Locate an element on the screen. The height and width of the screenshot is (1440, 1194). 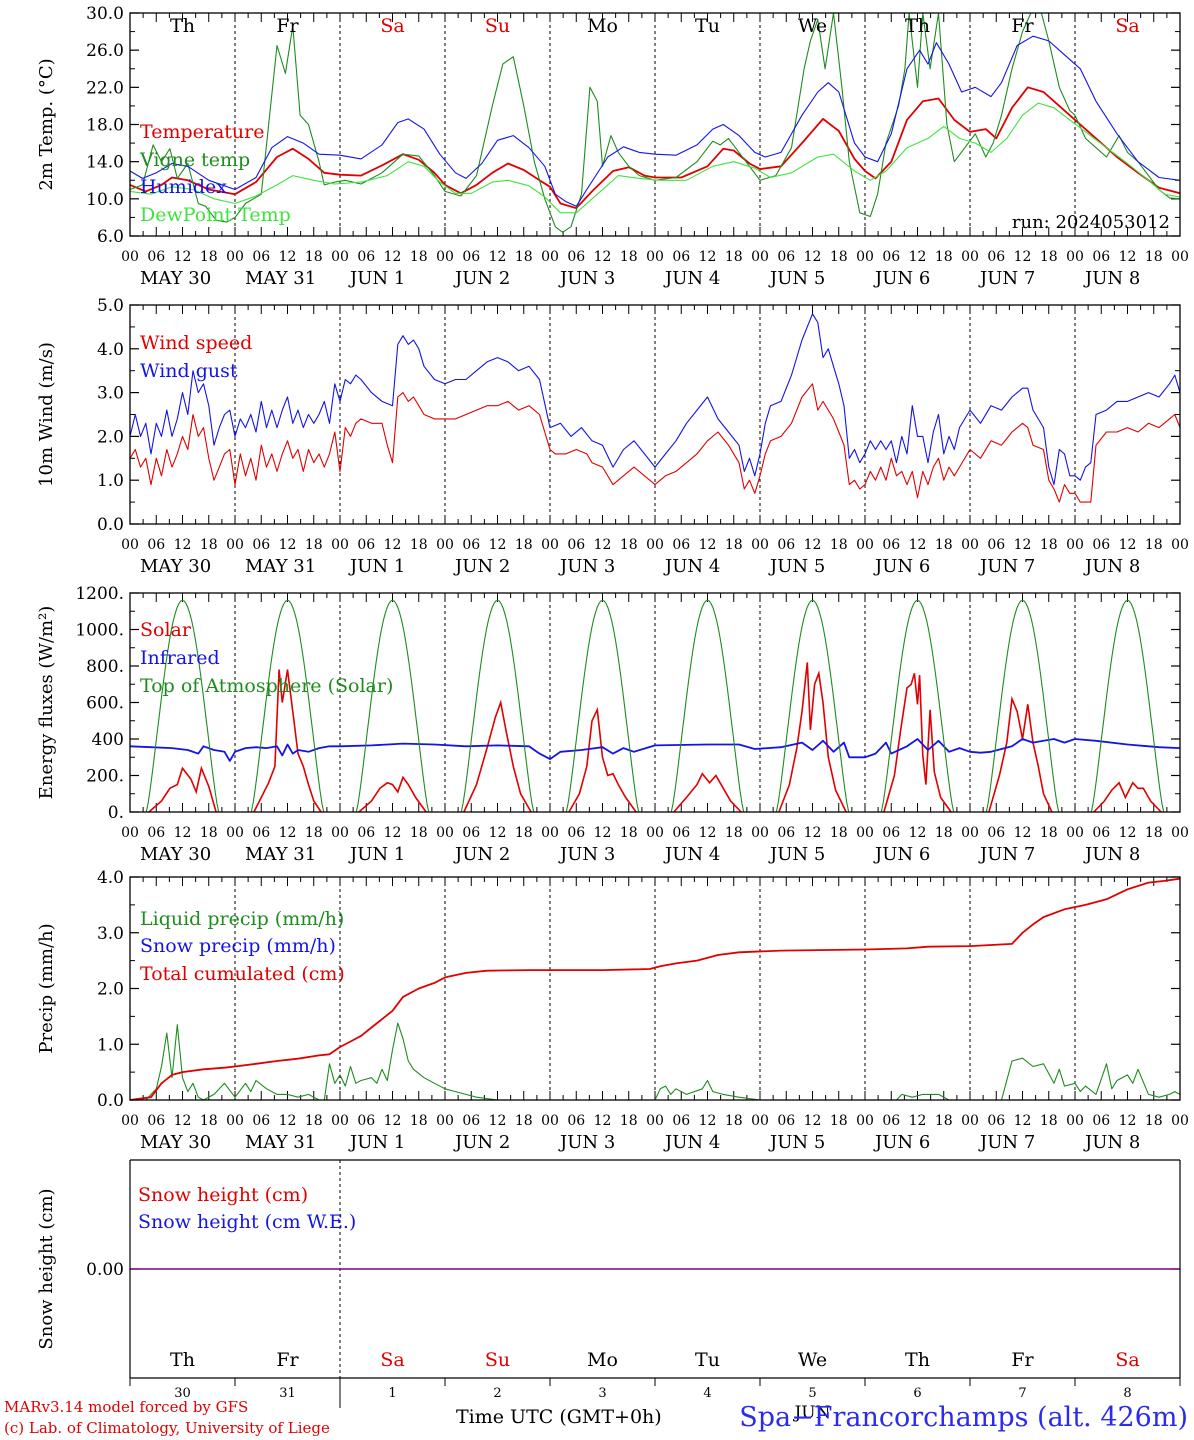
y-tick-label: 5.0 is located at coordinates (110, 306).